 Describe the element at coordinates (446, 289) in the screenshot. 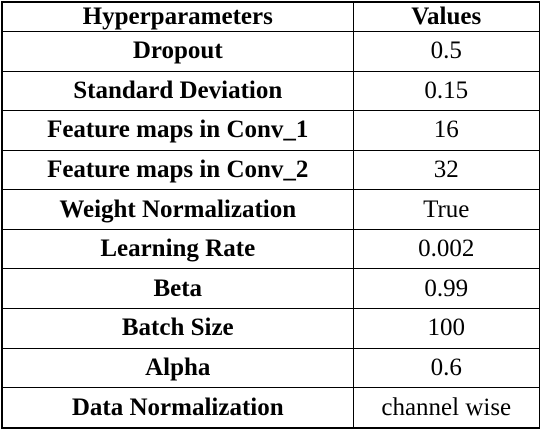

I see `parameter-value: 0.99` at that location.